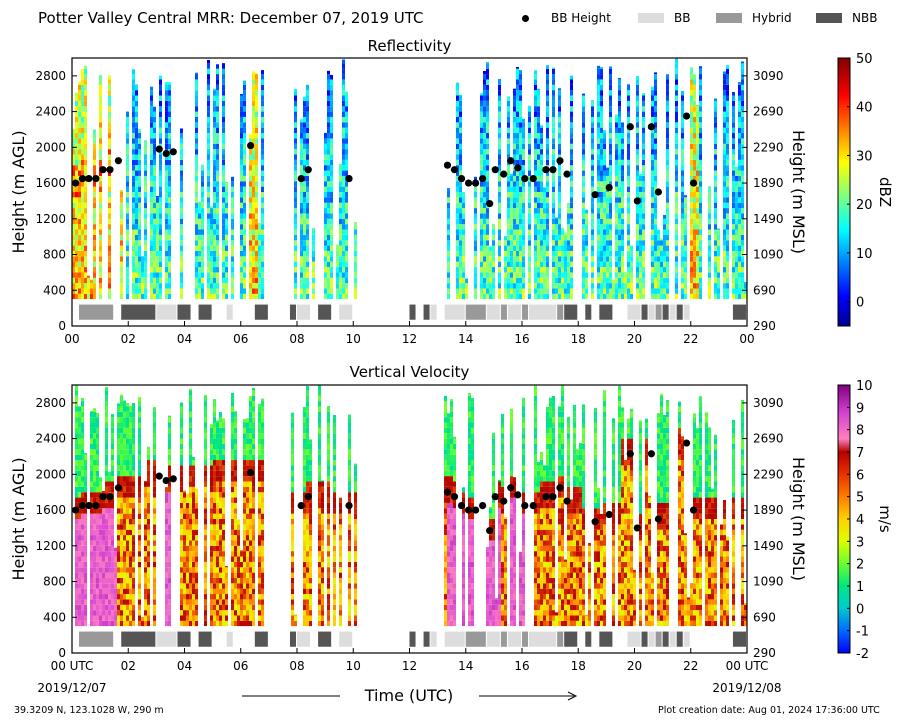 The width and height of the screenshot is (900, 725). What do you see at coordinates (581, 18) in the screenshot?
I see `legend-label: BB Height` at bounding box center [581, 18].